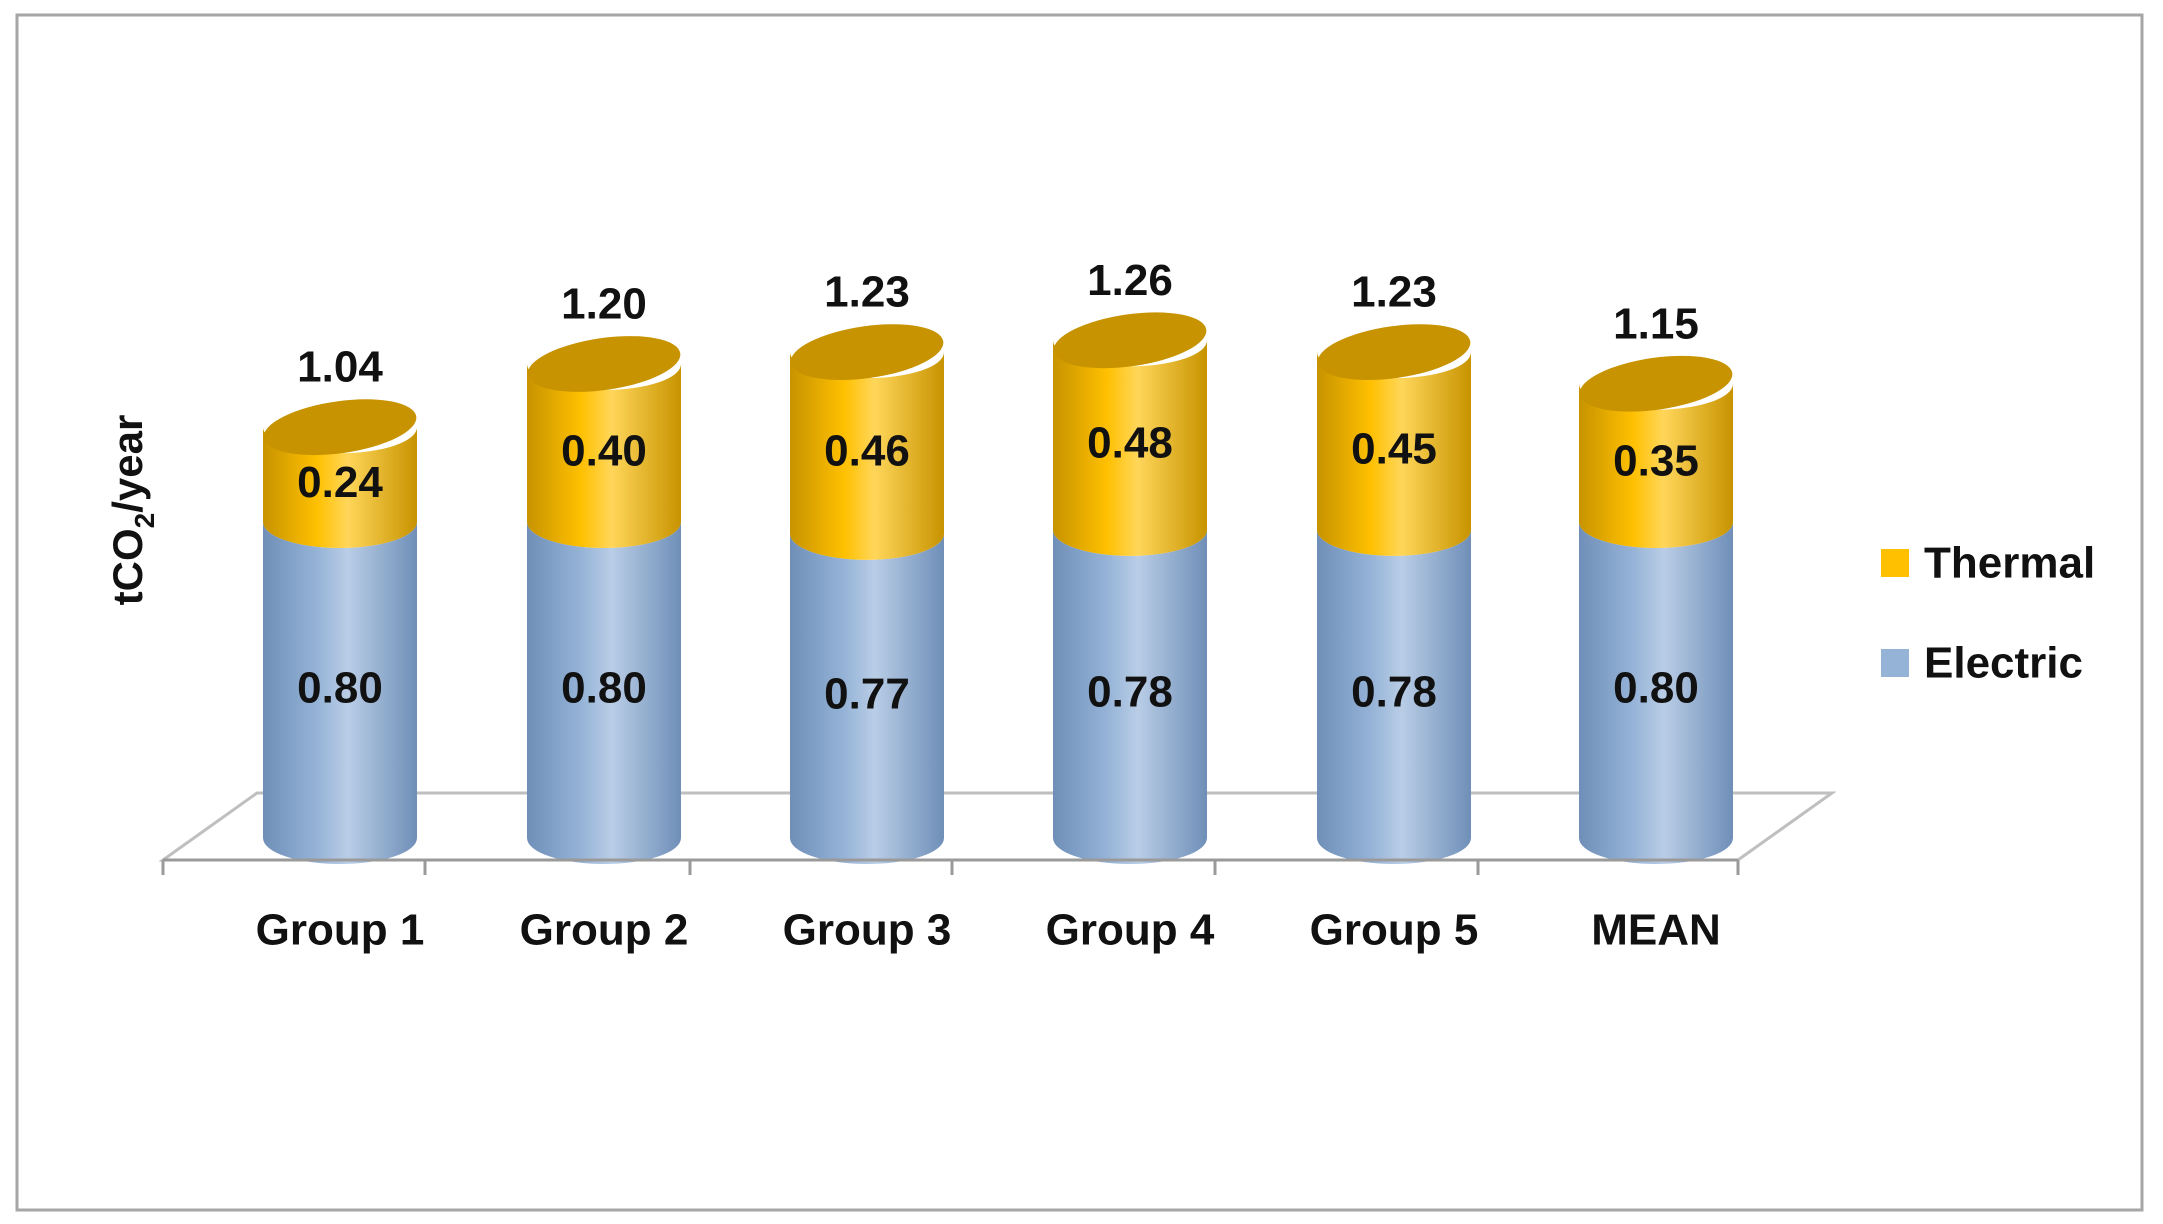 The height and width of the screenshot is (1224, 2163). I want to click on data-label-thermal: 0.24, so click(340, 482).